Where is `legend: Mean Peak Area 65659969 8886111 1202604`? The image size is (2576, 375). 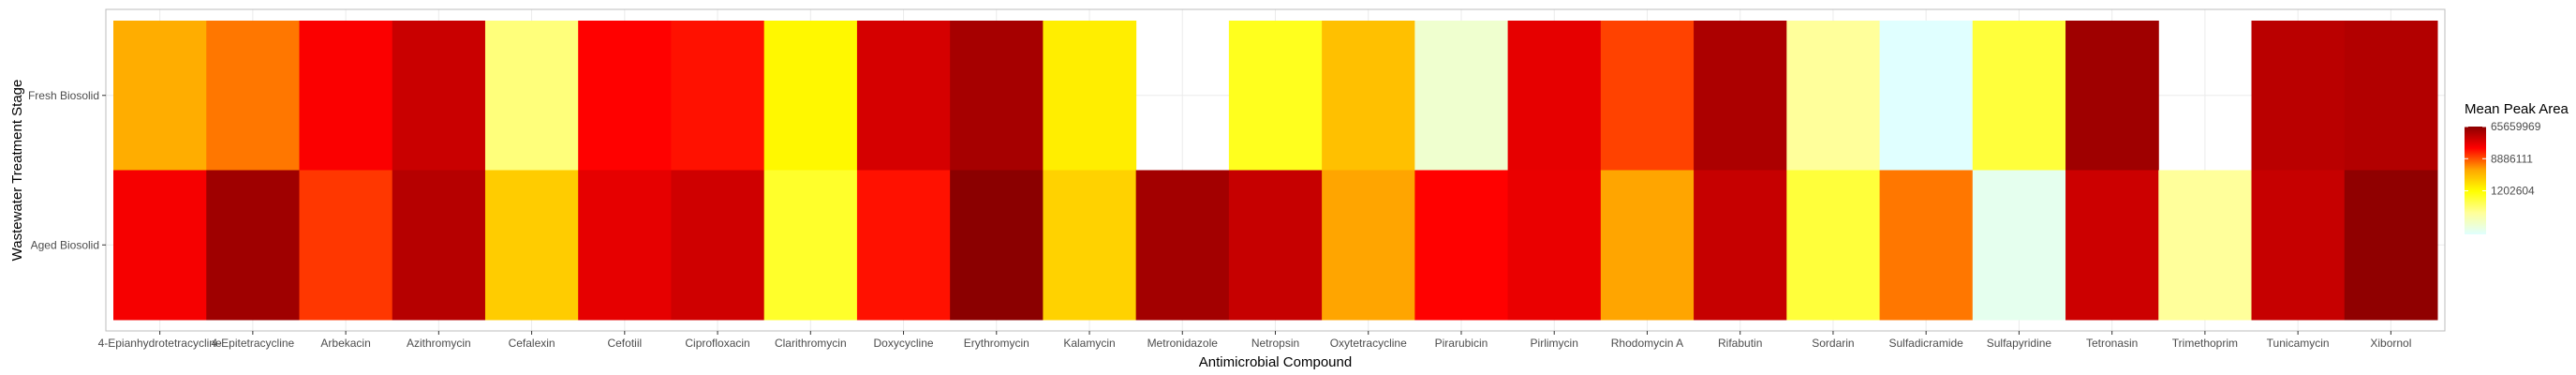 legend: Mean Peak Area 65659969 8886111 1202604 is located at coordinates (2517, 167).